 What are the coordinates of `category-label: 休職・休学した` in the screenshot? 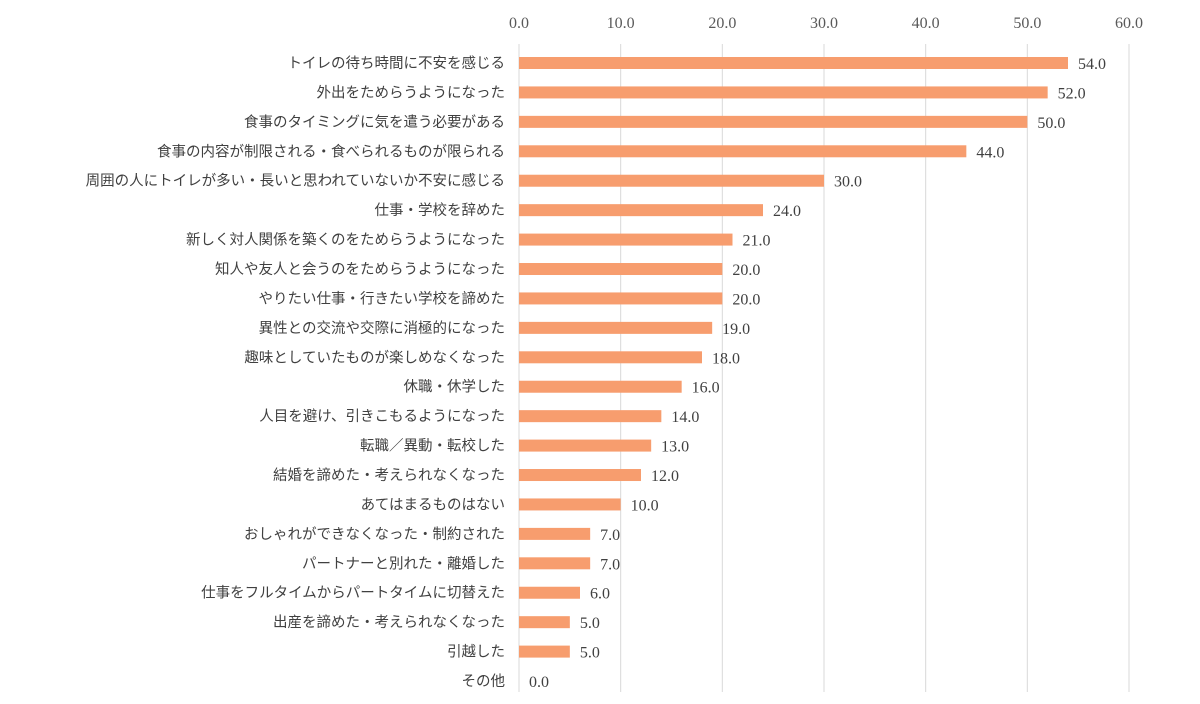 It's located at (455, 387).